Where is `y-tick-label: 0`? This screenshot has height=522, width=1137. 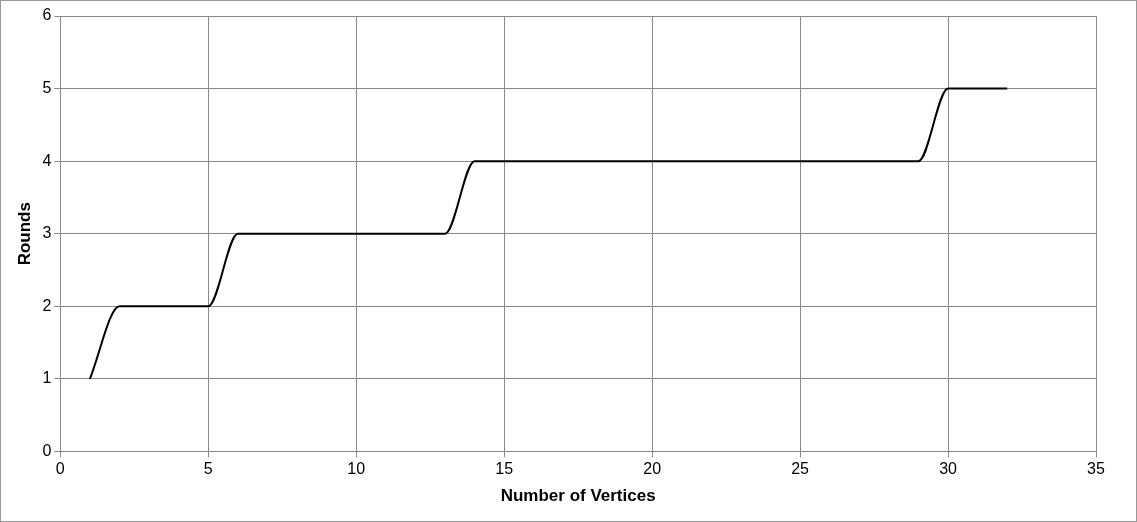
y-tick-label: 0 is located at coordinates (47, 450).